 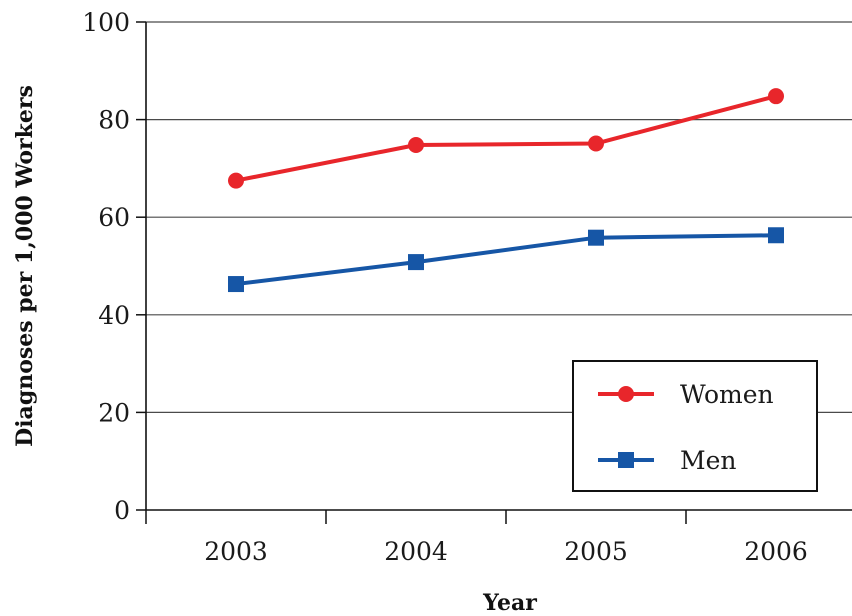 I want to click on legend: Women Men, so click(x=695, y=426).